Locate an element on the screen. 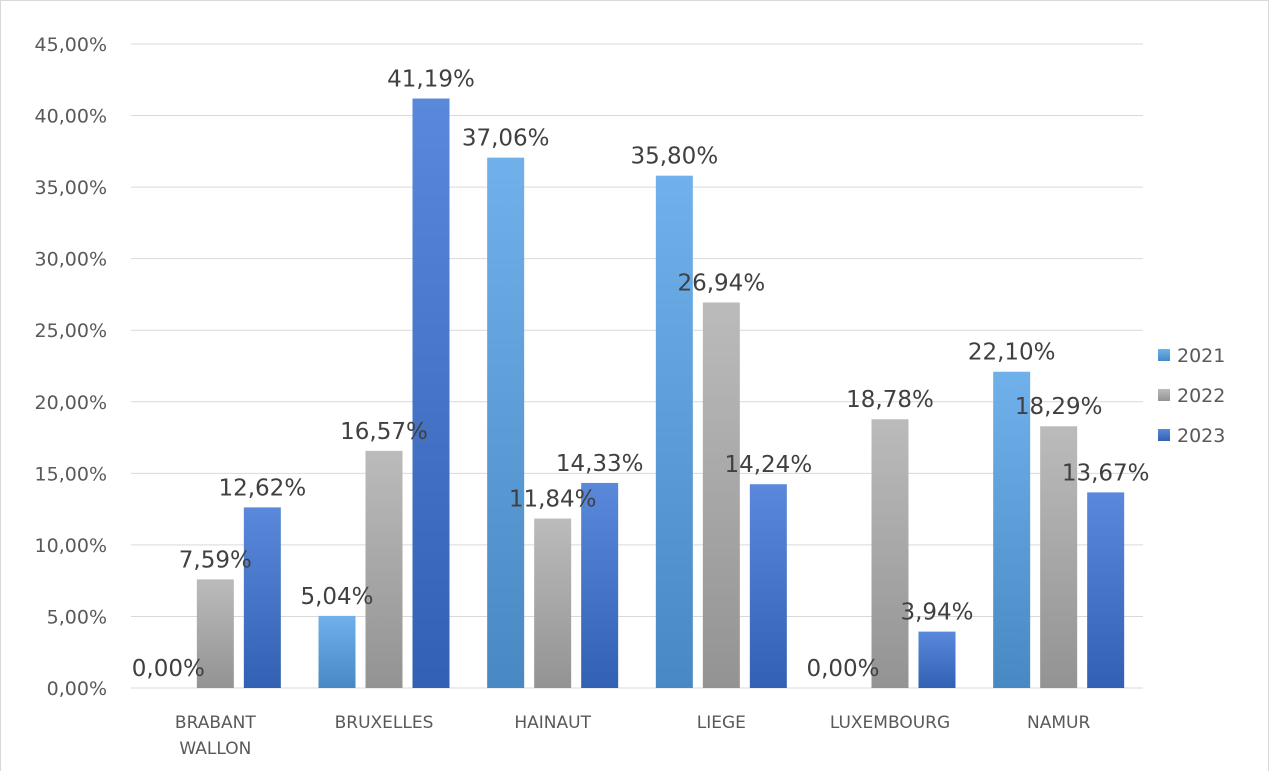 The image size is (1269, 772). data-label: 14,33% is located at coordinates (600, 464).